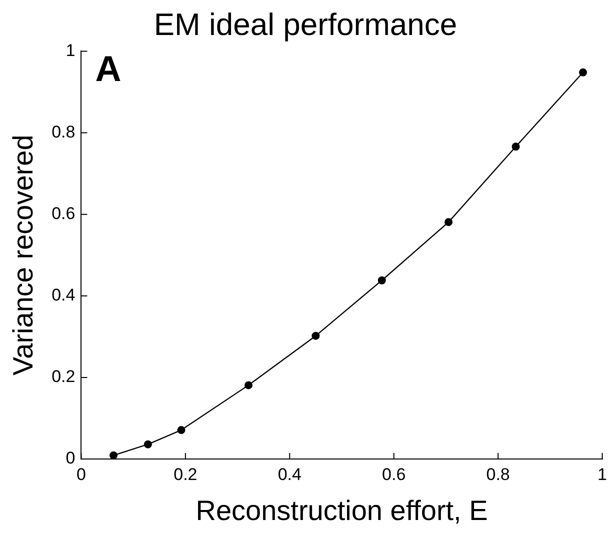  Describe the element at coordinates (64, 132) in the screenshot. I see `y-tick-label: 0.8` at that location.